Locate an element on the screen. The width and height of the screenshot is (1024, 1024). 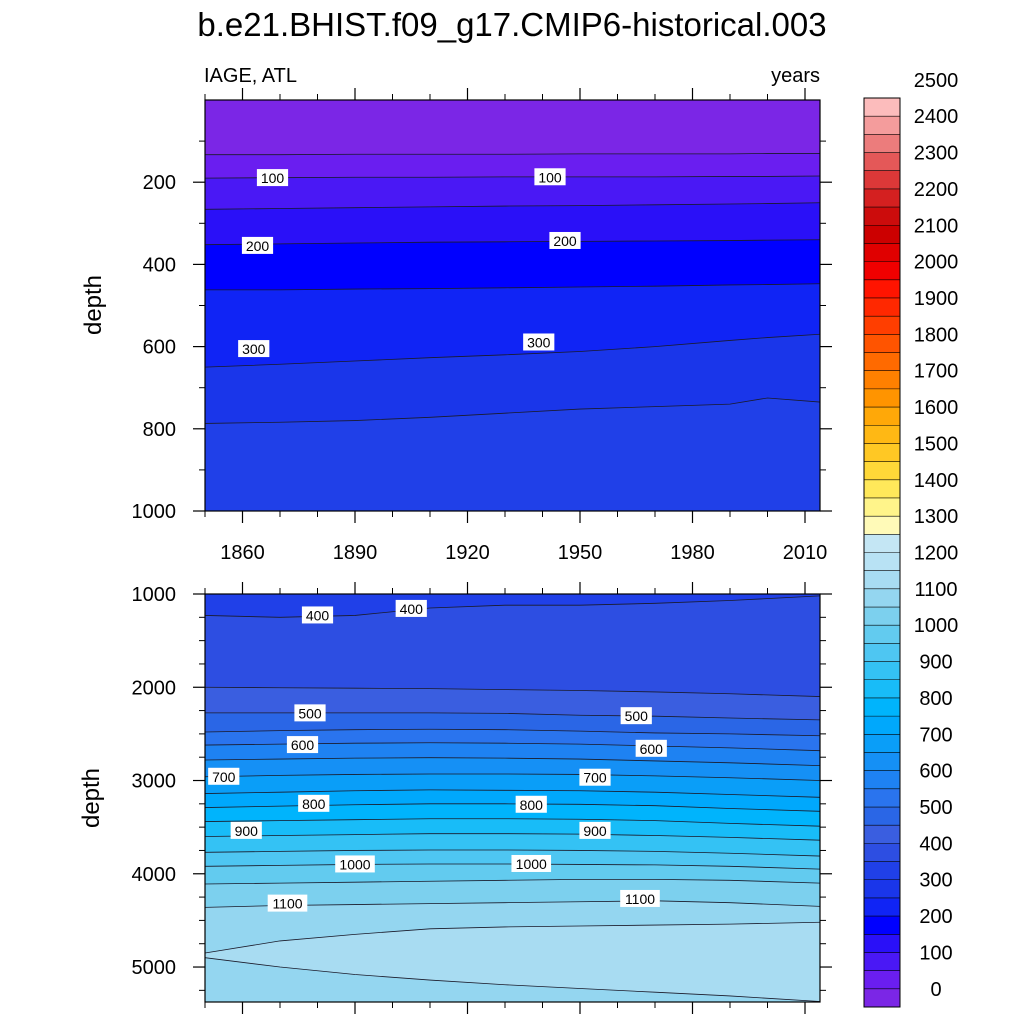
contour-label: 1100 is located at coordinates (640, 898).